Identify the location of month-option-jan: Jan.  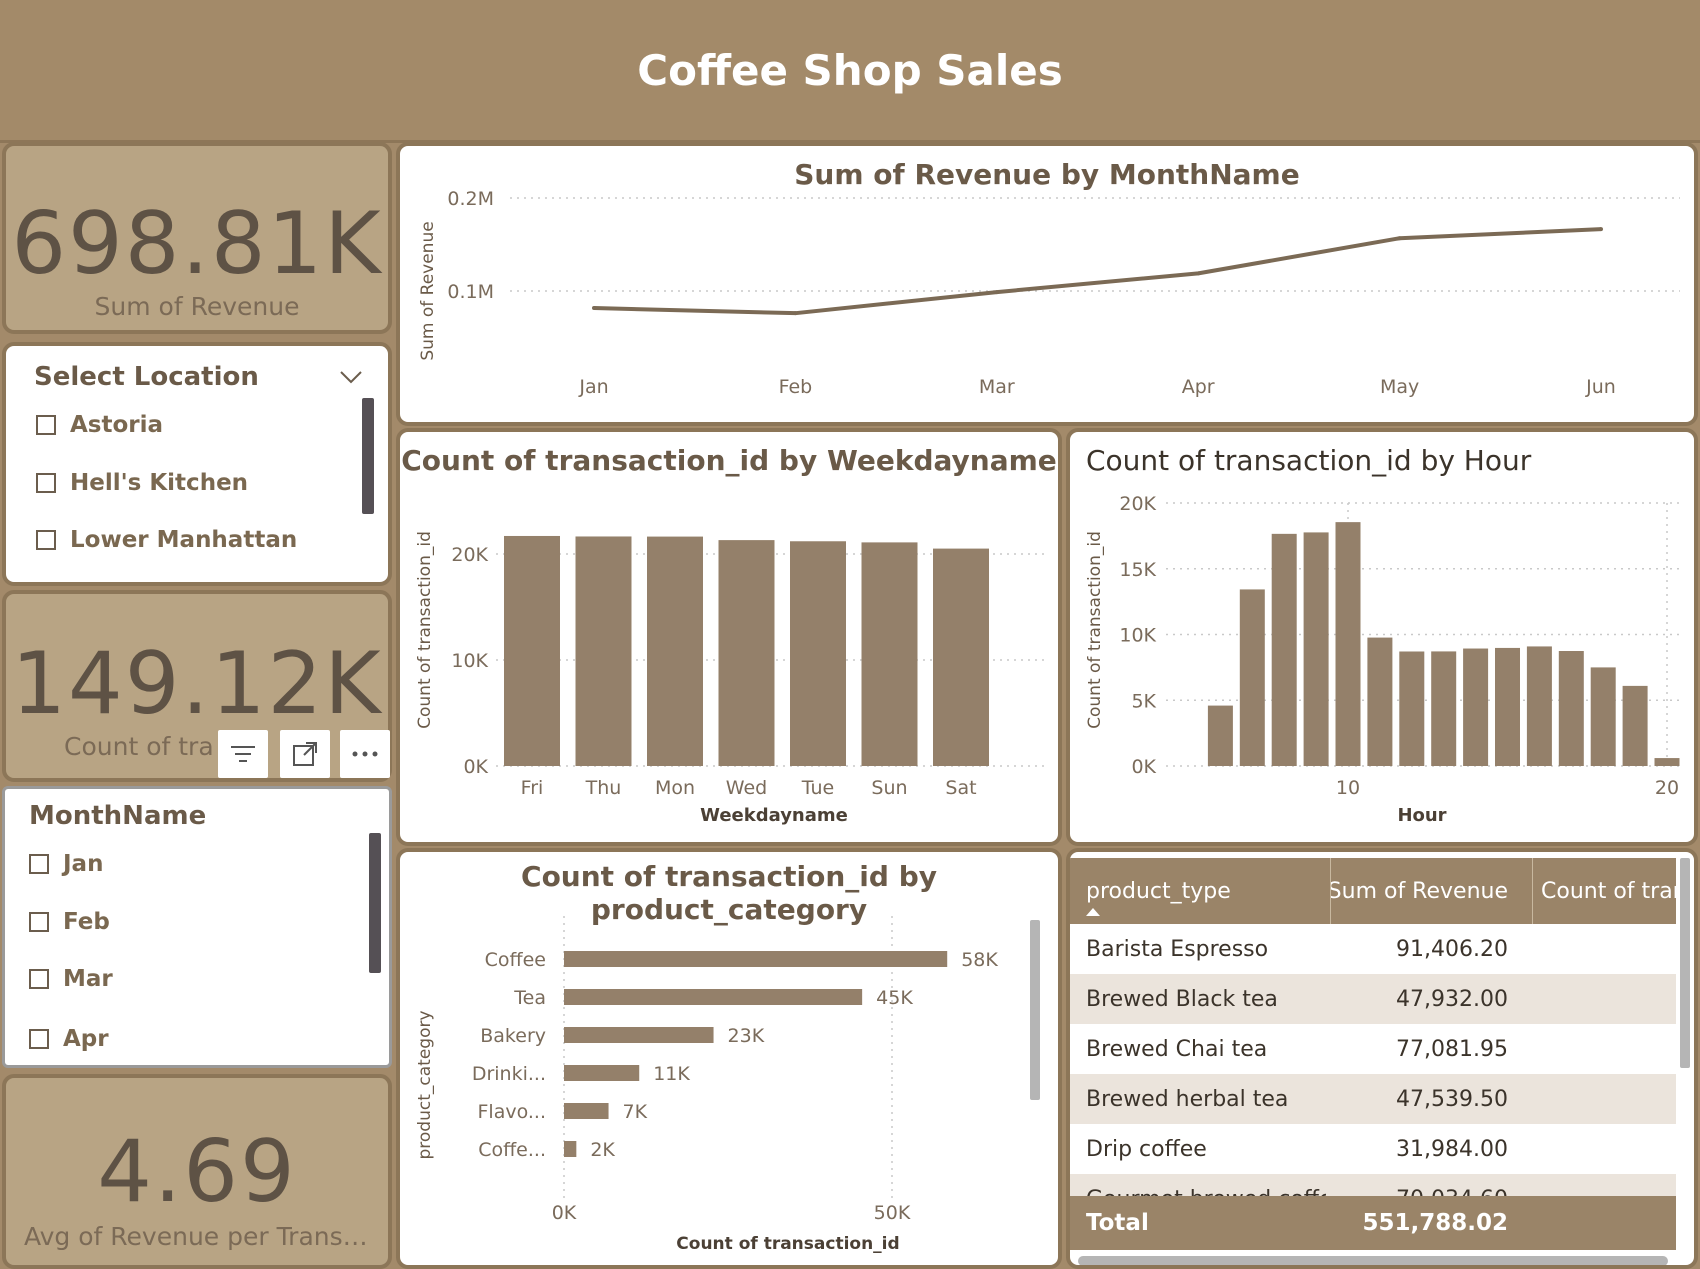
(66, 864).